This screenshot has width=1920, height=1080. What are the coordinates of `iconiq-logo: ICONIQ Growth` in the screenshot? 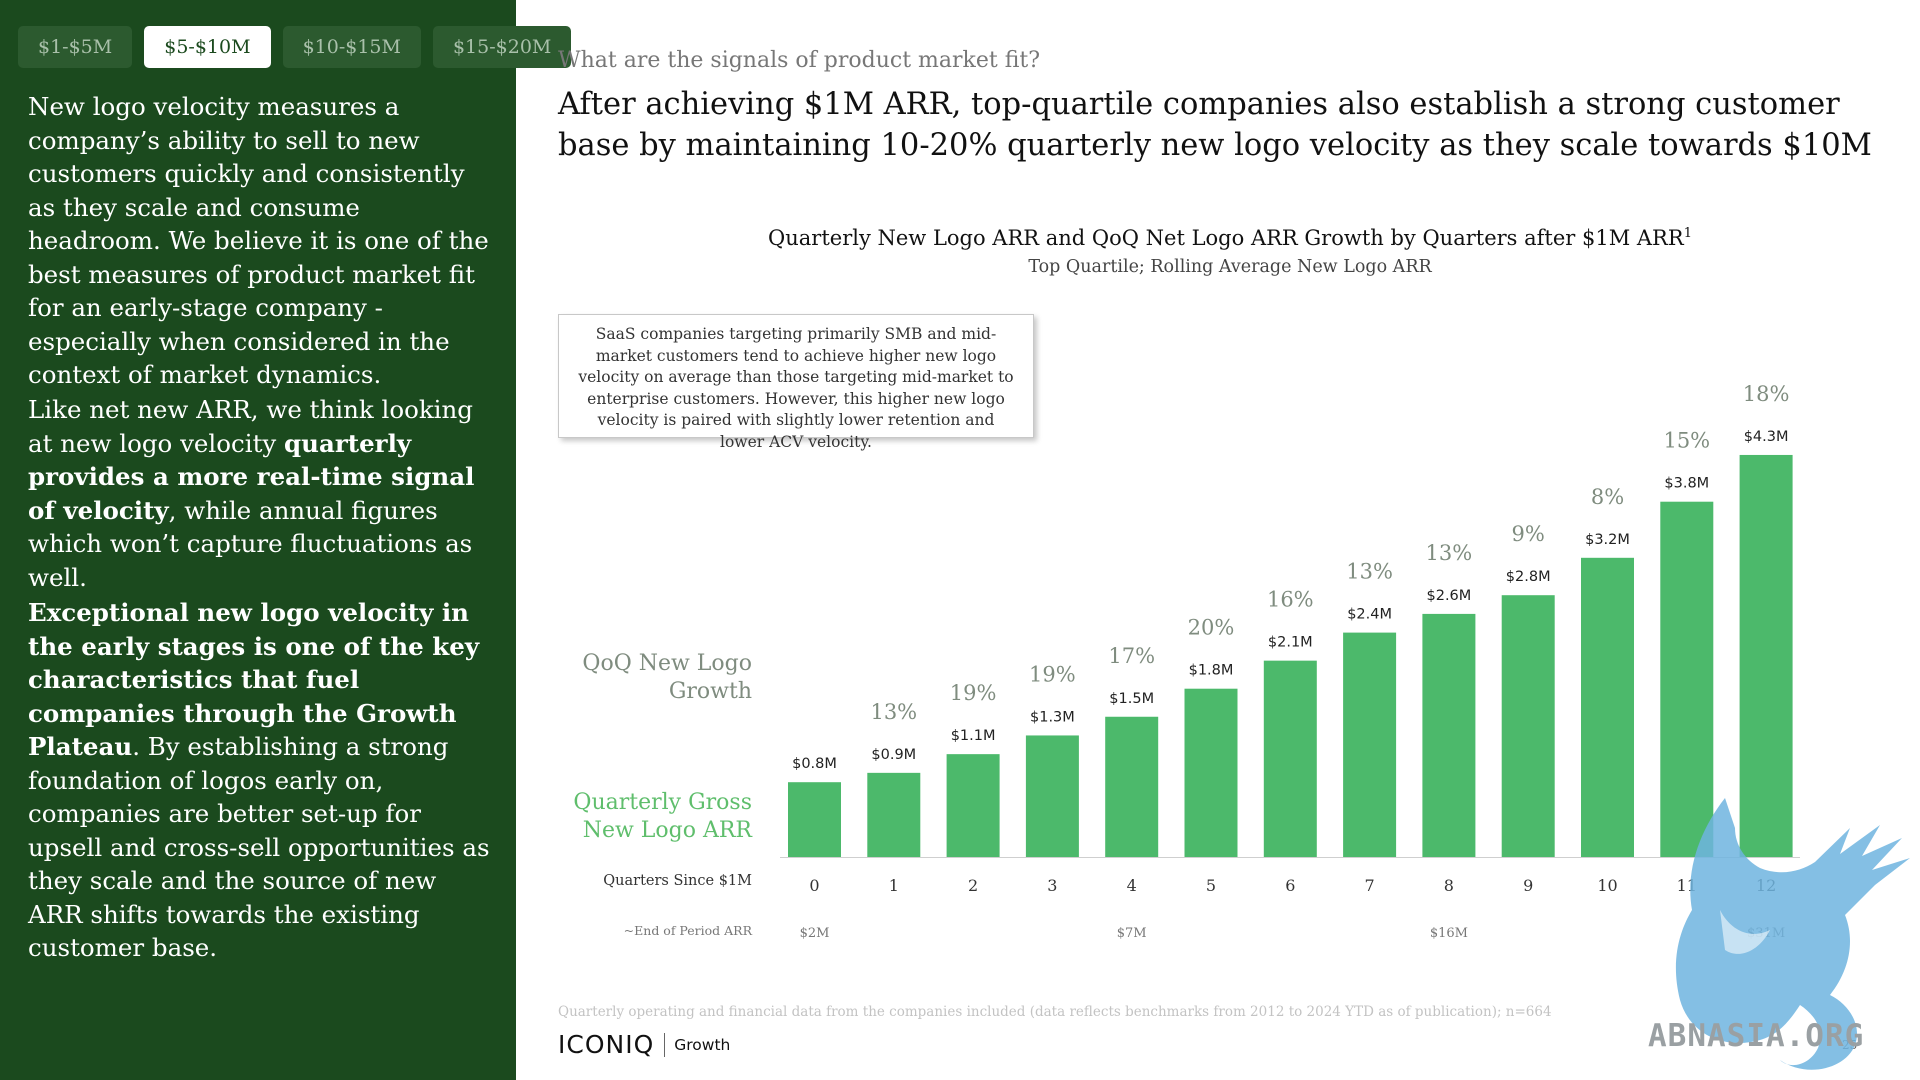 It's located at (644, 1044).